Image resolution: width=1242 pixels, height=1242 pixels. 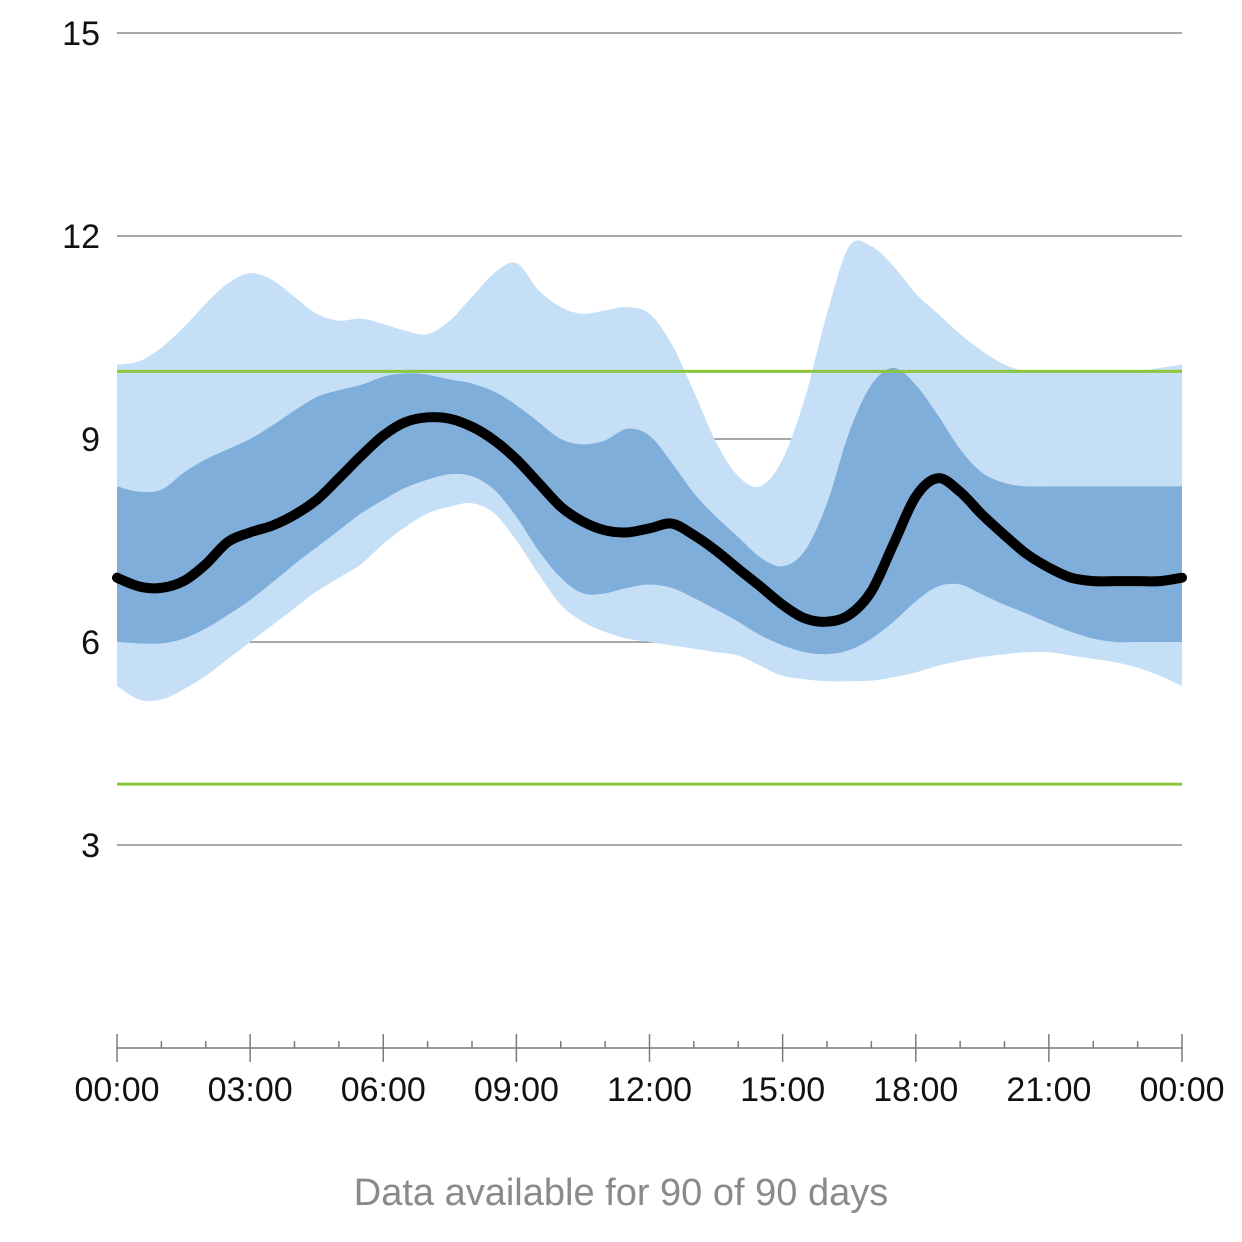 I want to click on y-axis: 3 6 9 12 15, so click(x=81, y=440).